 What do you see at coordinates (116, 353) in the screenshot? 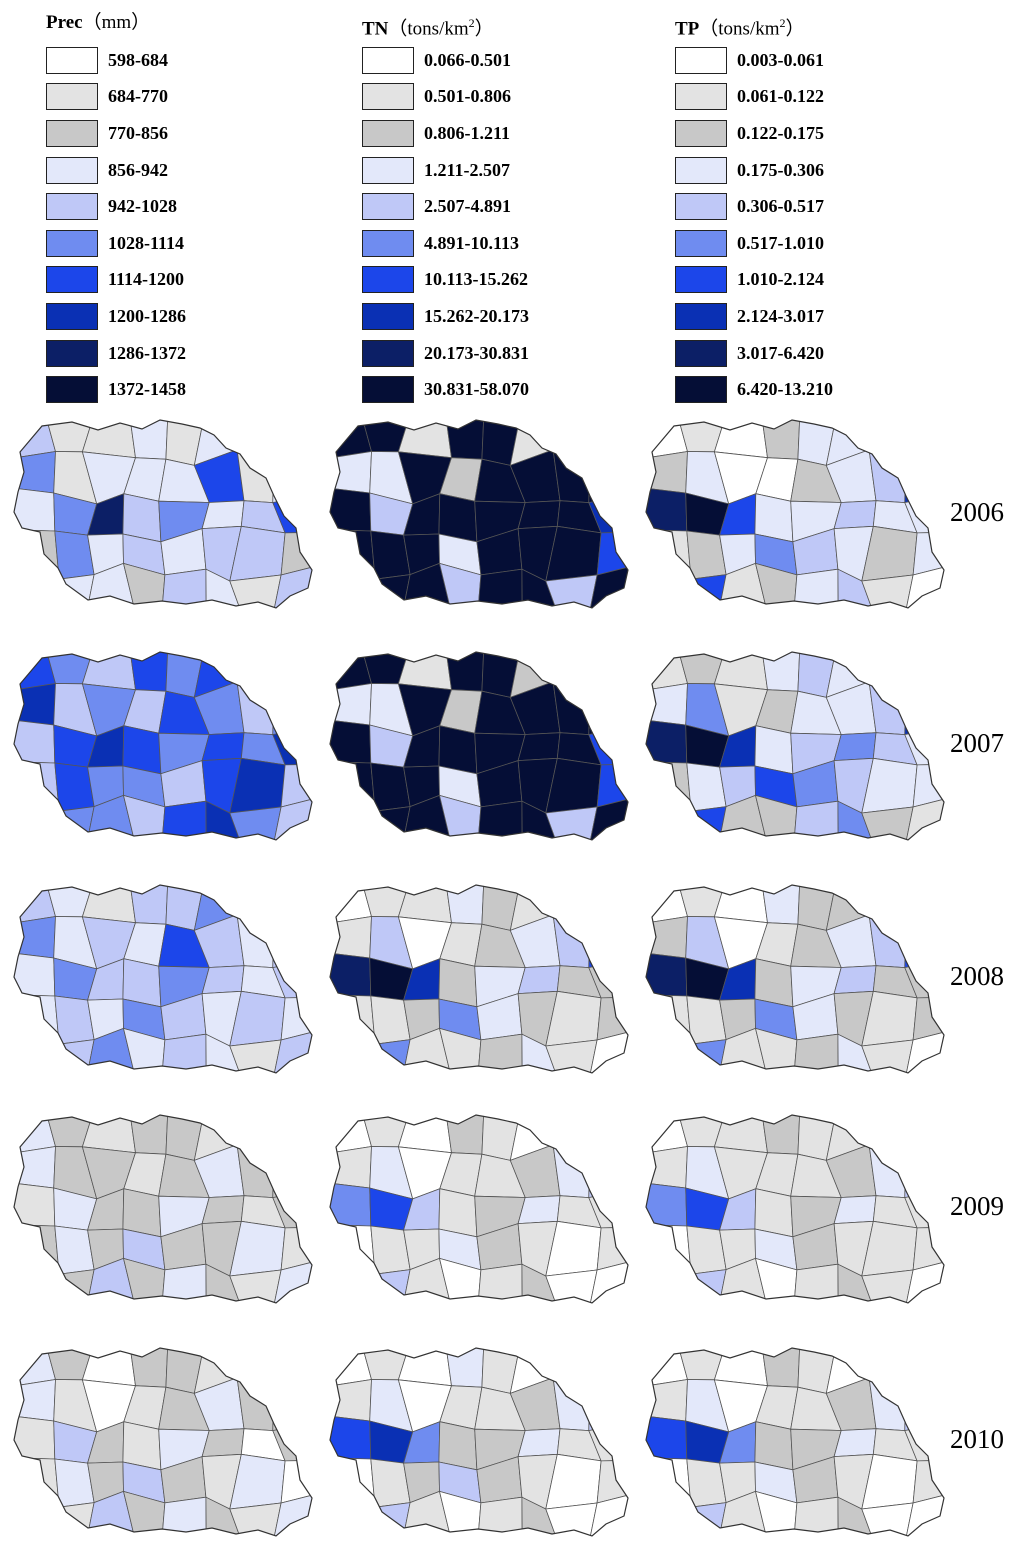
I see `legend-row: 1286-1372` at bounding box center [116, 353].